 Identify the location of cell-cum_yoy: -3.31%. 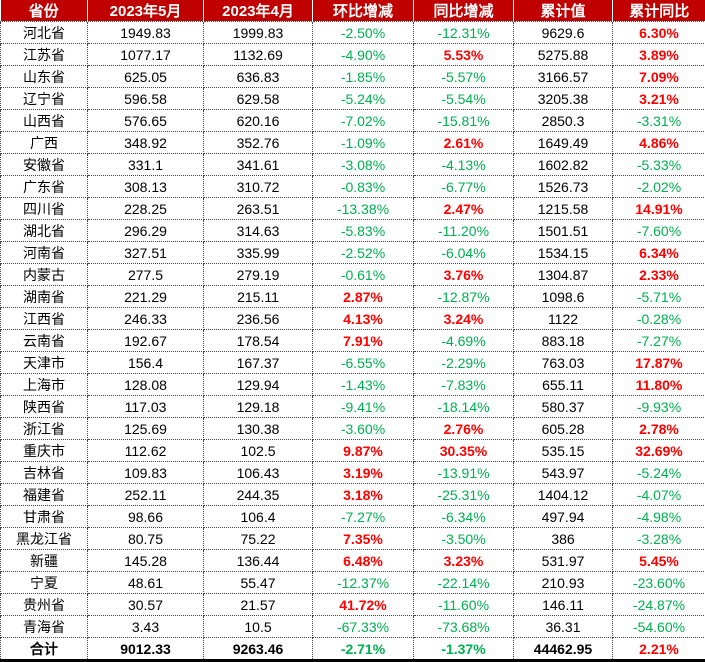
(658, 120).